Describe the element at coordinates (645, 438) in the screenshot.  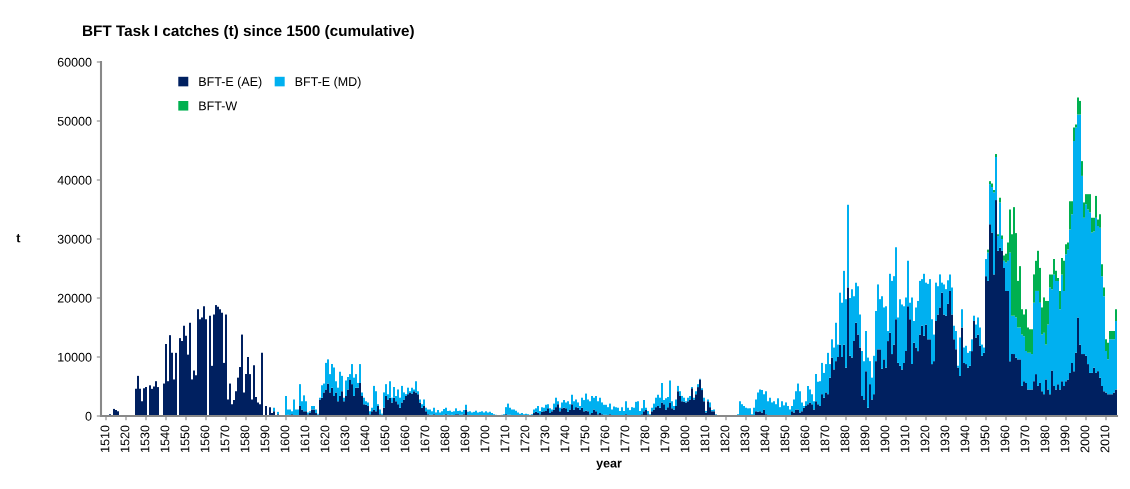
I see `x-tick-label: 1780` at that location.